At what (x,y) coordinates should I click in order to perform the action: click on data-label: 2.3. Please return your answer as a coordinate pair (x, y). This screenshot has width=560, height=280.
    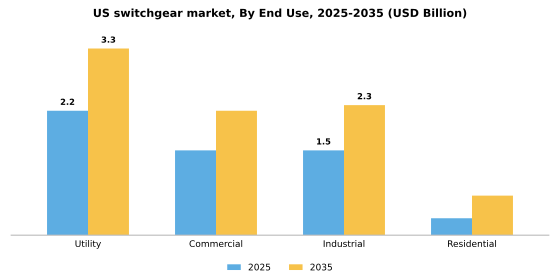
    Looking at the image, I should click on (365, 96).